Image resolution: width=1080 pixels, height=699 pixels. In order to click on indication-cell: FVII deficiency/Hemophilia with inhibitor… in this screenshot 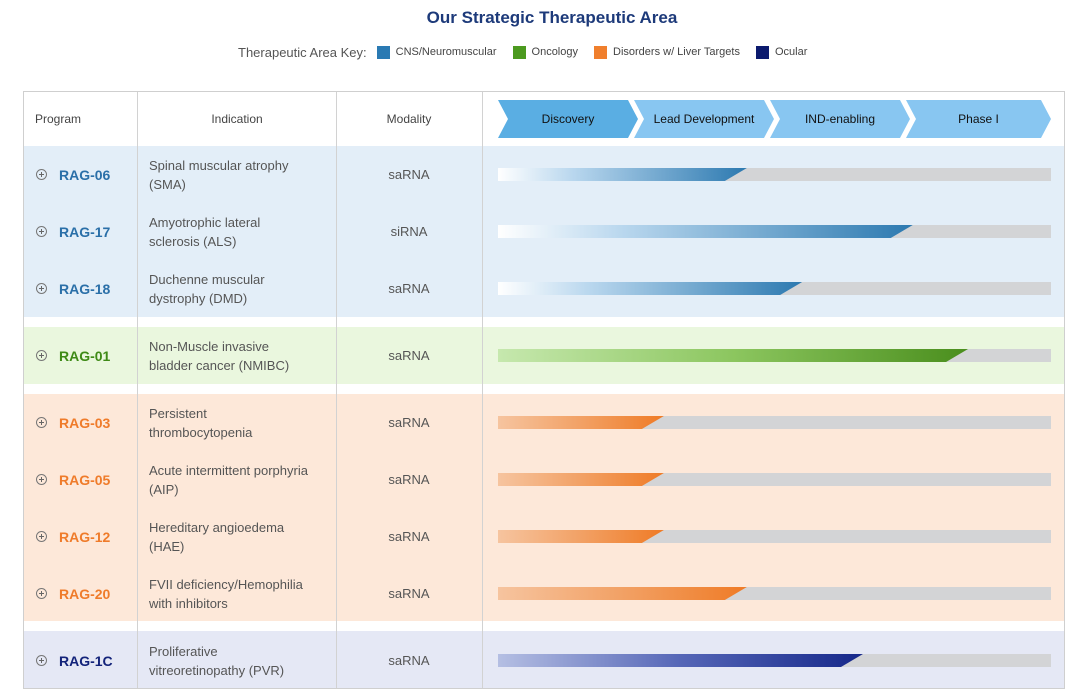, I will do `click(244, 593)`.